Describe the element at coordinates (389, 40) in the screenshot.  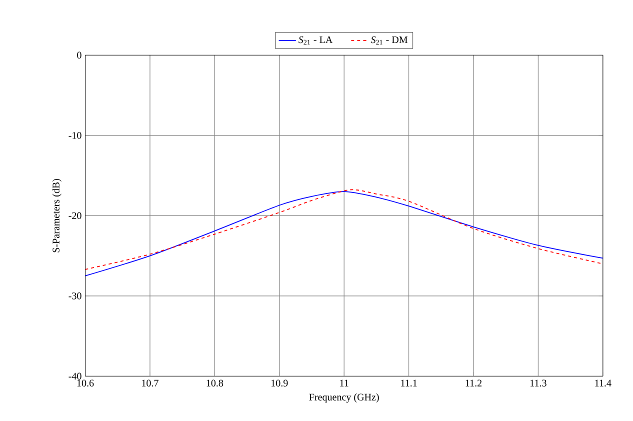
I see `legend-label: S$_{21}$ - DM` at that location.